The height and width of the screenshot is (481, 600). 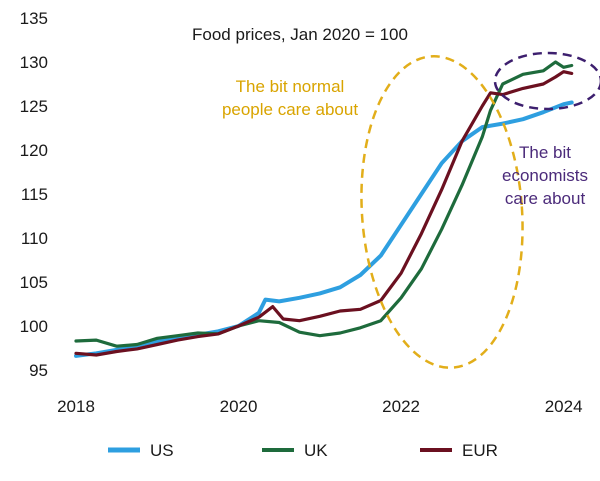 What do you see at coordinates (290, 86) in the screenshot?
I see `annotation-text-normal: The bit normal` at bounding box center [290, 86].